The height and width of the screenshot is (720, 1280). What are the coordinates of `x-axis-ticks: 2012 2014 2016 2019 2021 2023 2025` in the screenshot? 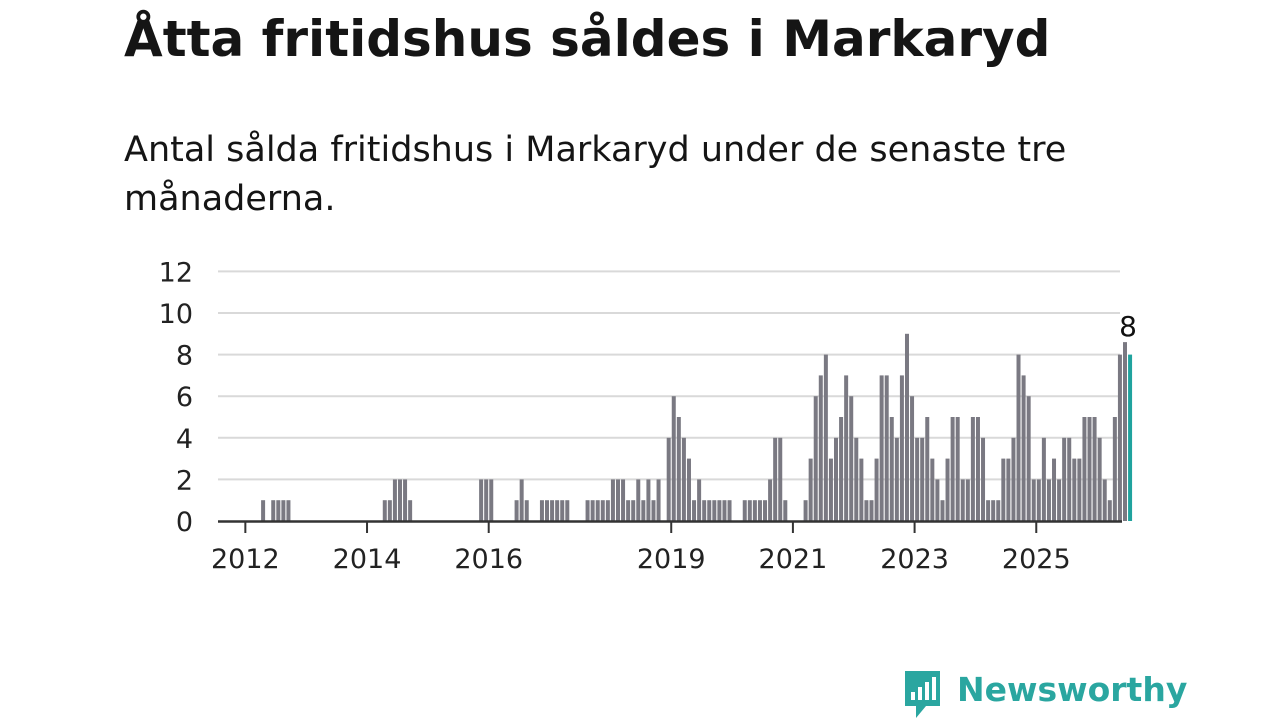 It's located at (641, 548).